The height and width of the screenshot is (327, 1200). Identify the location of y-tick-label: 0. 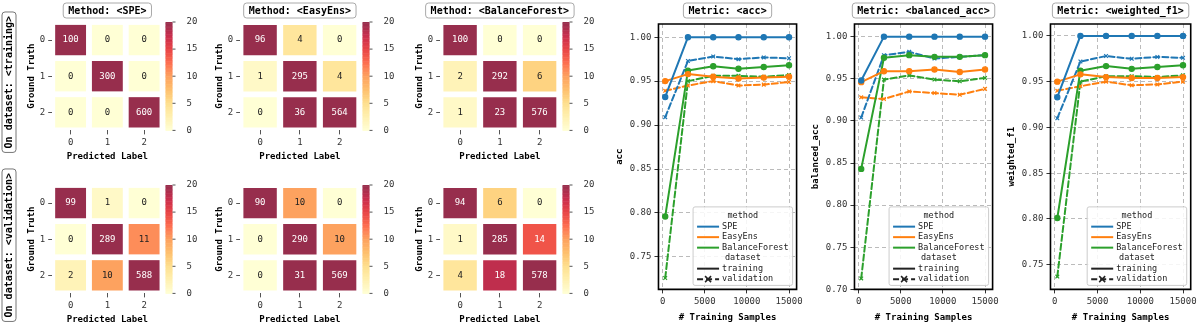
(230, 39).